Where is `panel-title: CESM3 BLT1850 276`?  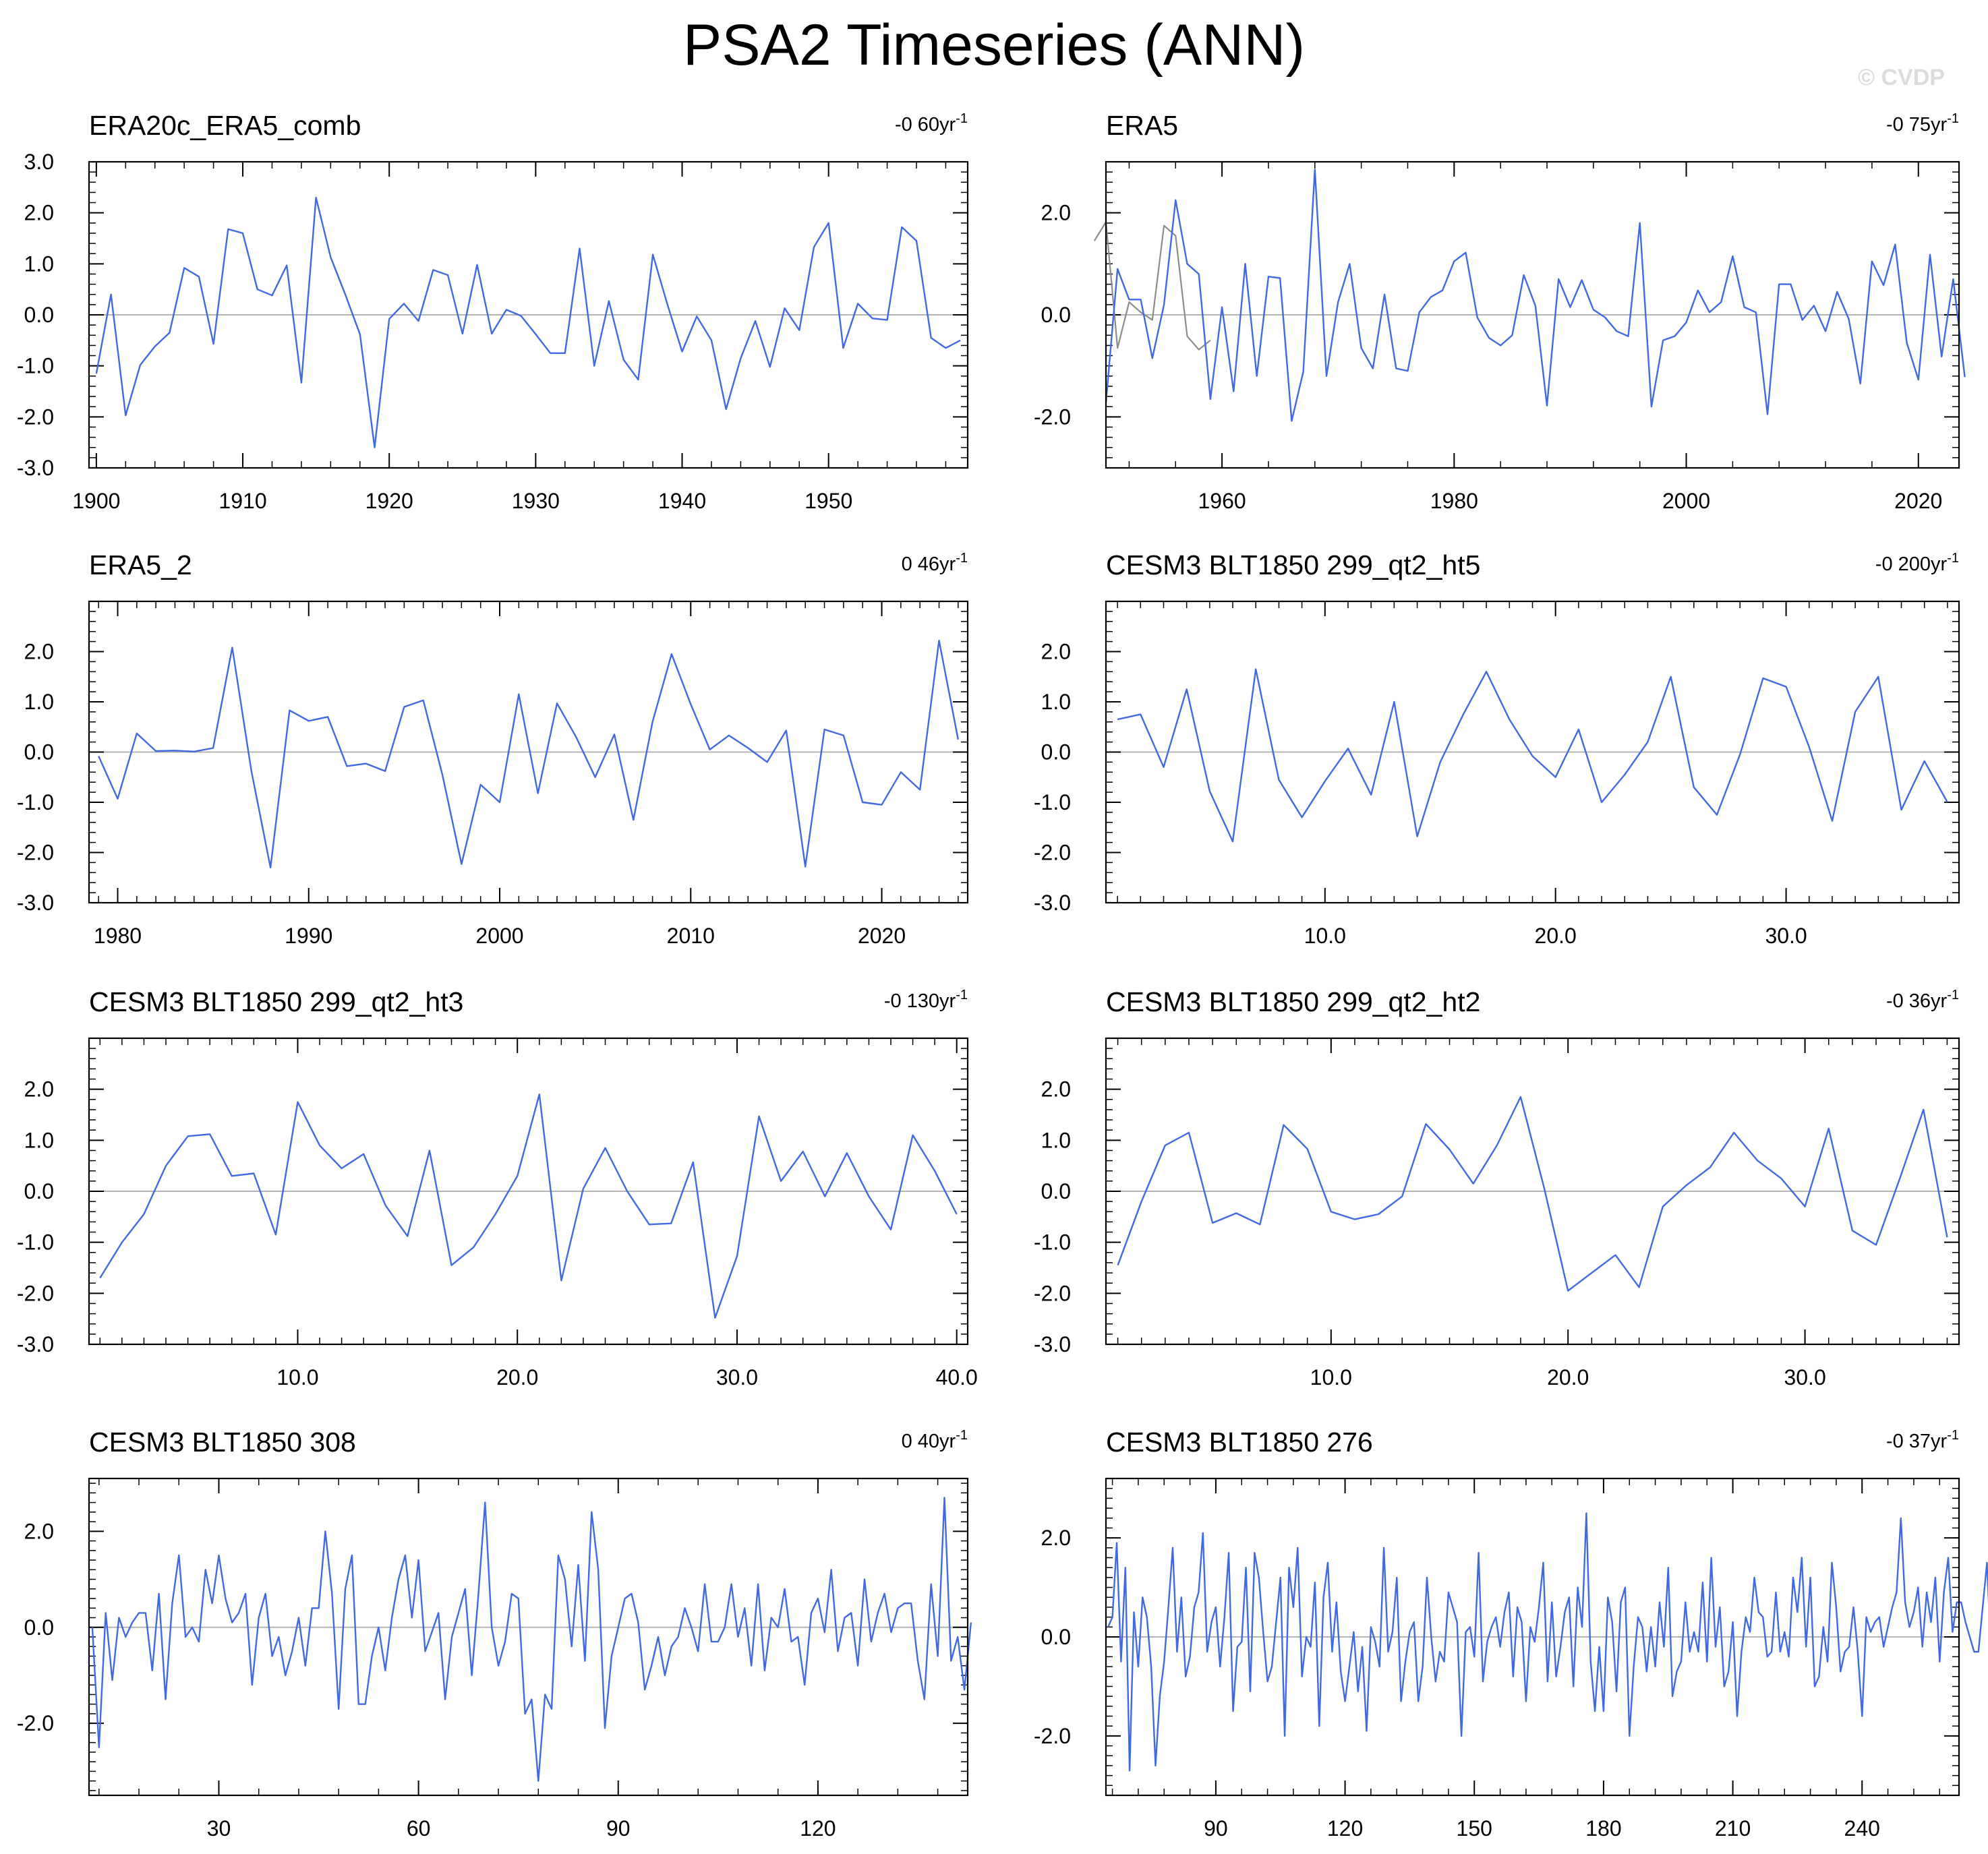
panel-title: CESM3 BLT1850 276 is located at coordinates (1240, 1442).